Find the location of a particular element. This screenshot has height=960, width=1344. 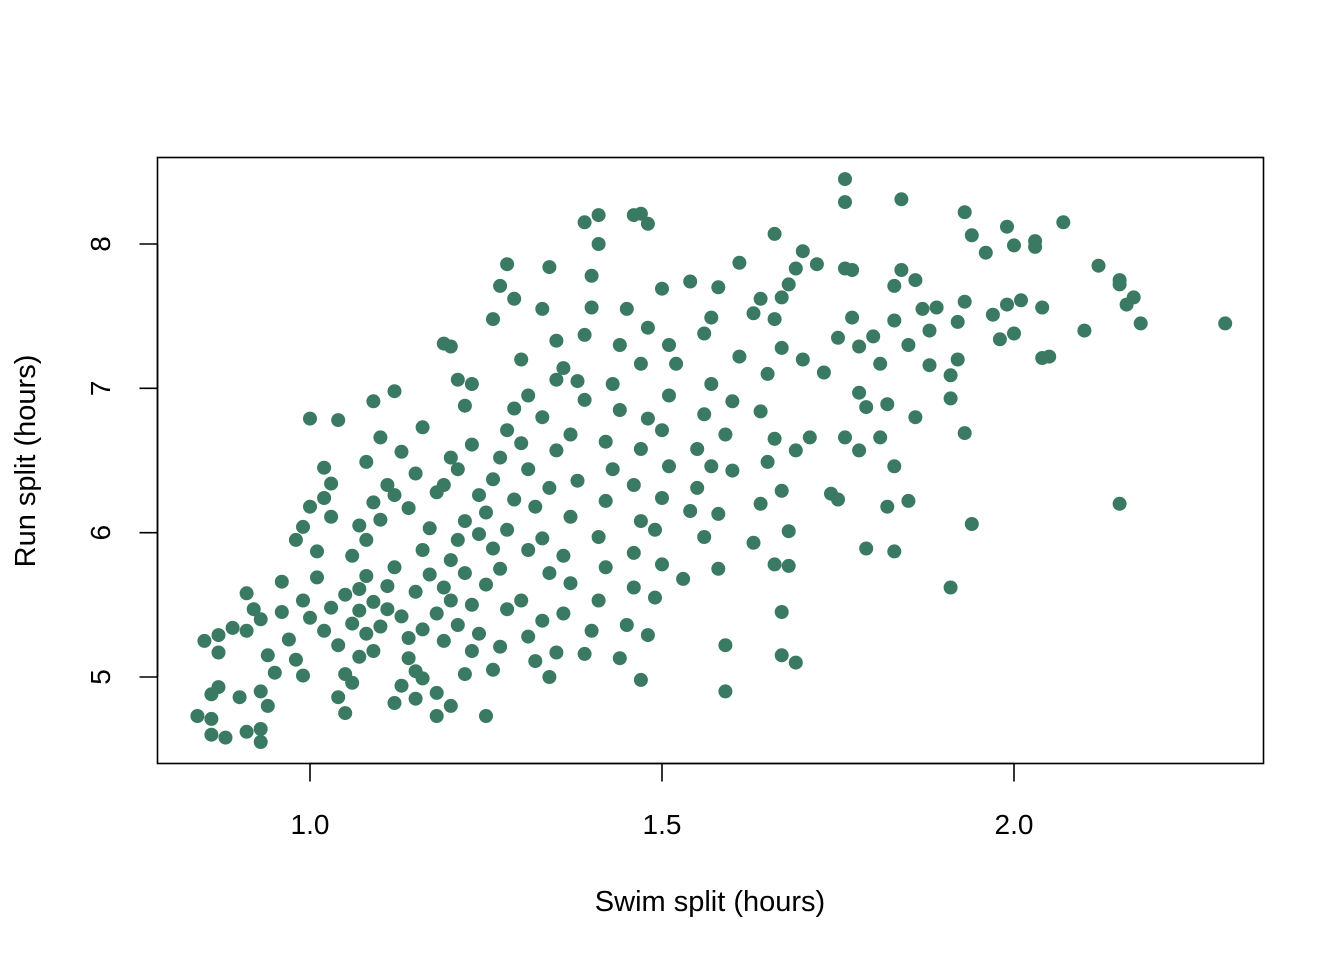

x-axis: 1.0 1.5 2.0 is located at coordinates (662, 801).